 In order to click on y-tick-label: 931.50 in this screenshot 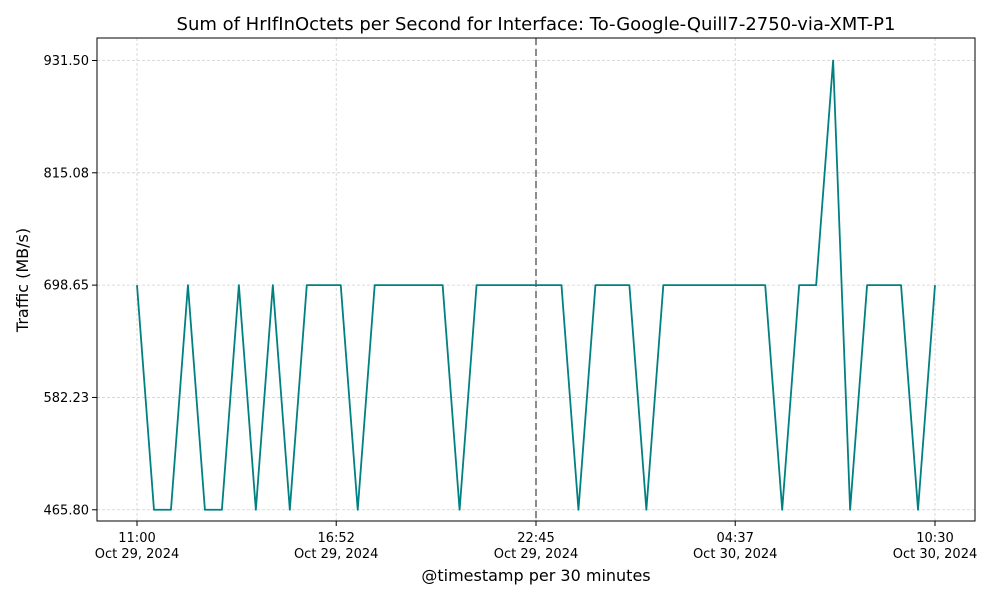, I will do `click(67, 61)`.